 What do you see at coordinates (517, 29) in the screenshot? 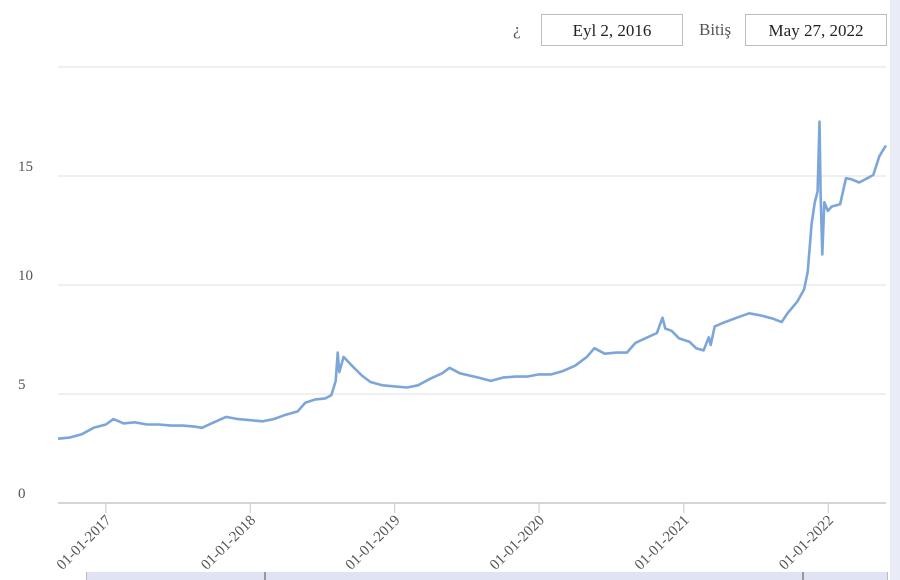
I see `range-from-label: ¿` at bounding box center [517, 29].